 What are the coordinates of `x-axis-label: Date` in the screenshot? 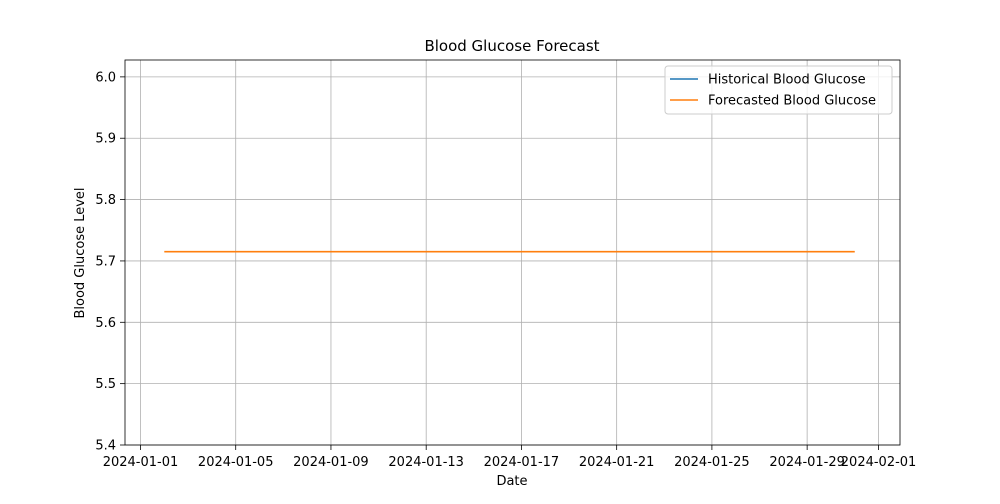 It's located at (511, 481).